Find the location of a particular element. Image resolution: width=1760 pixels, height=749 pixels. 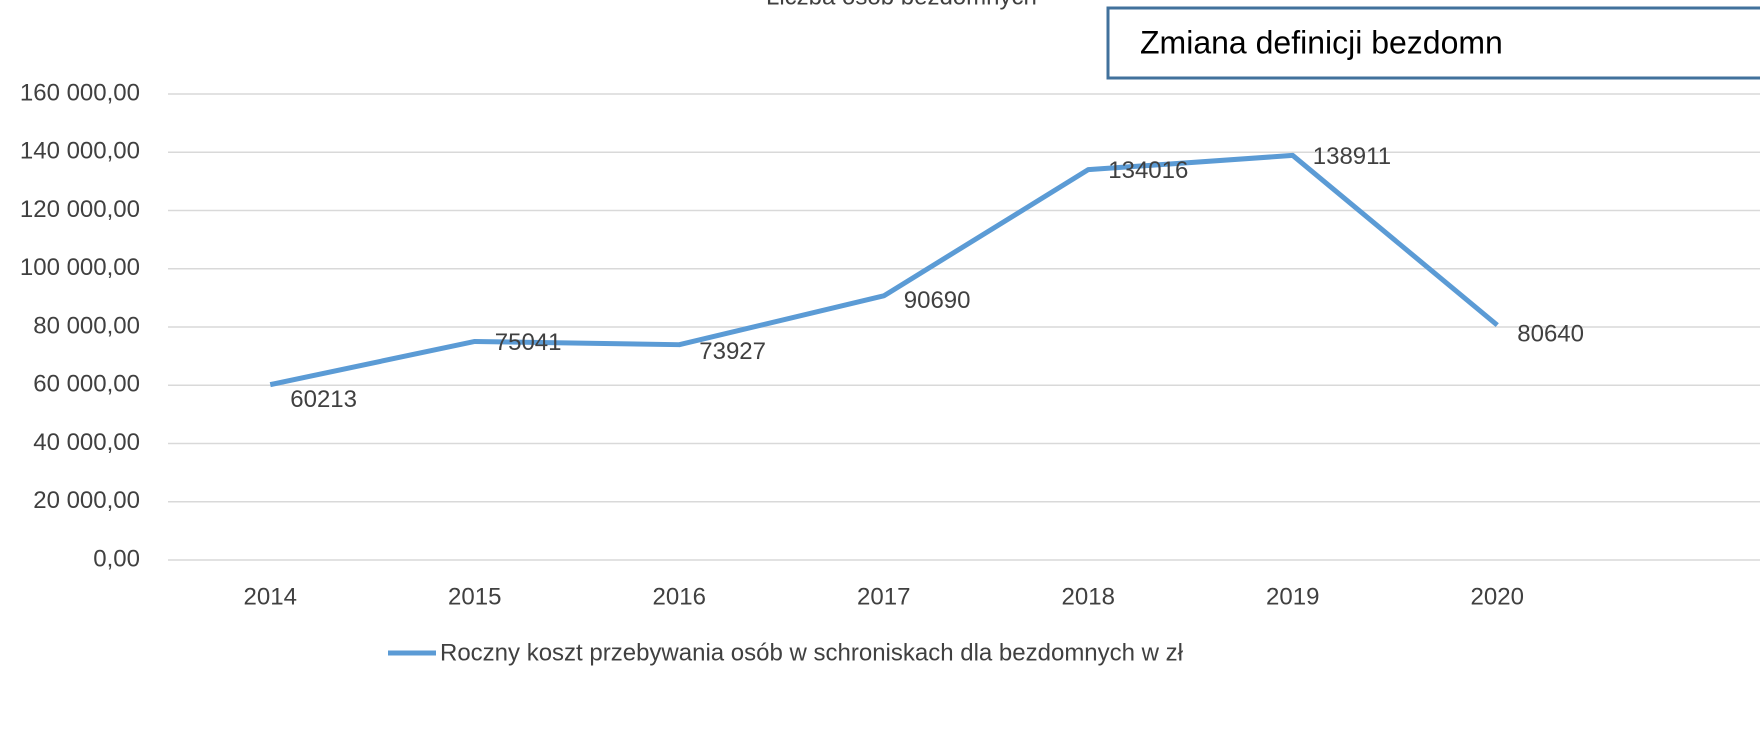

x-tick-label: 2017 is located at coordinates (883, 596).